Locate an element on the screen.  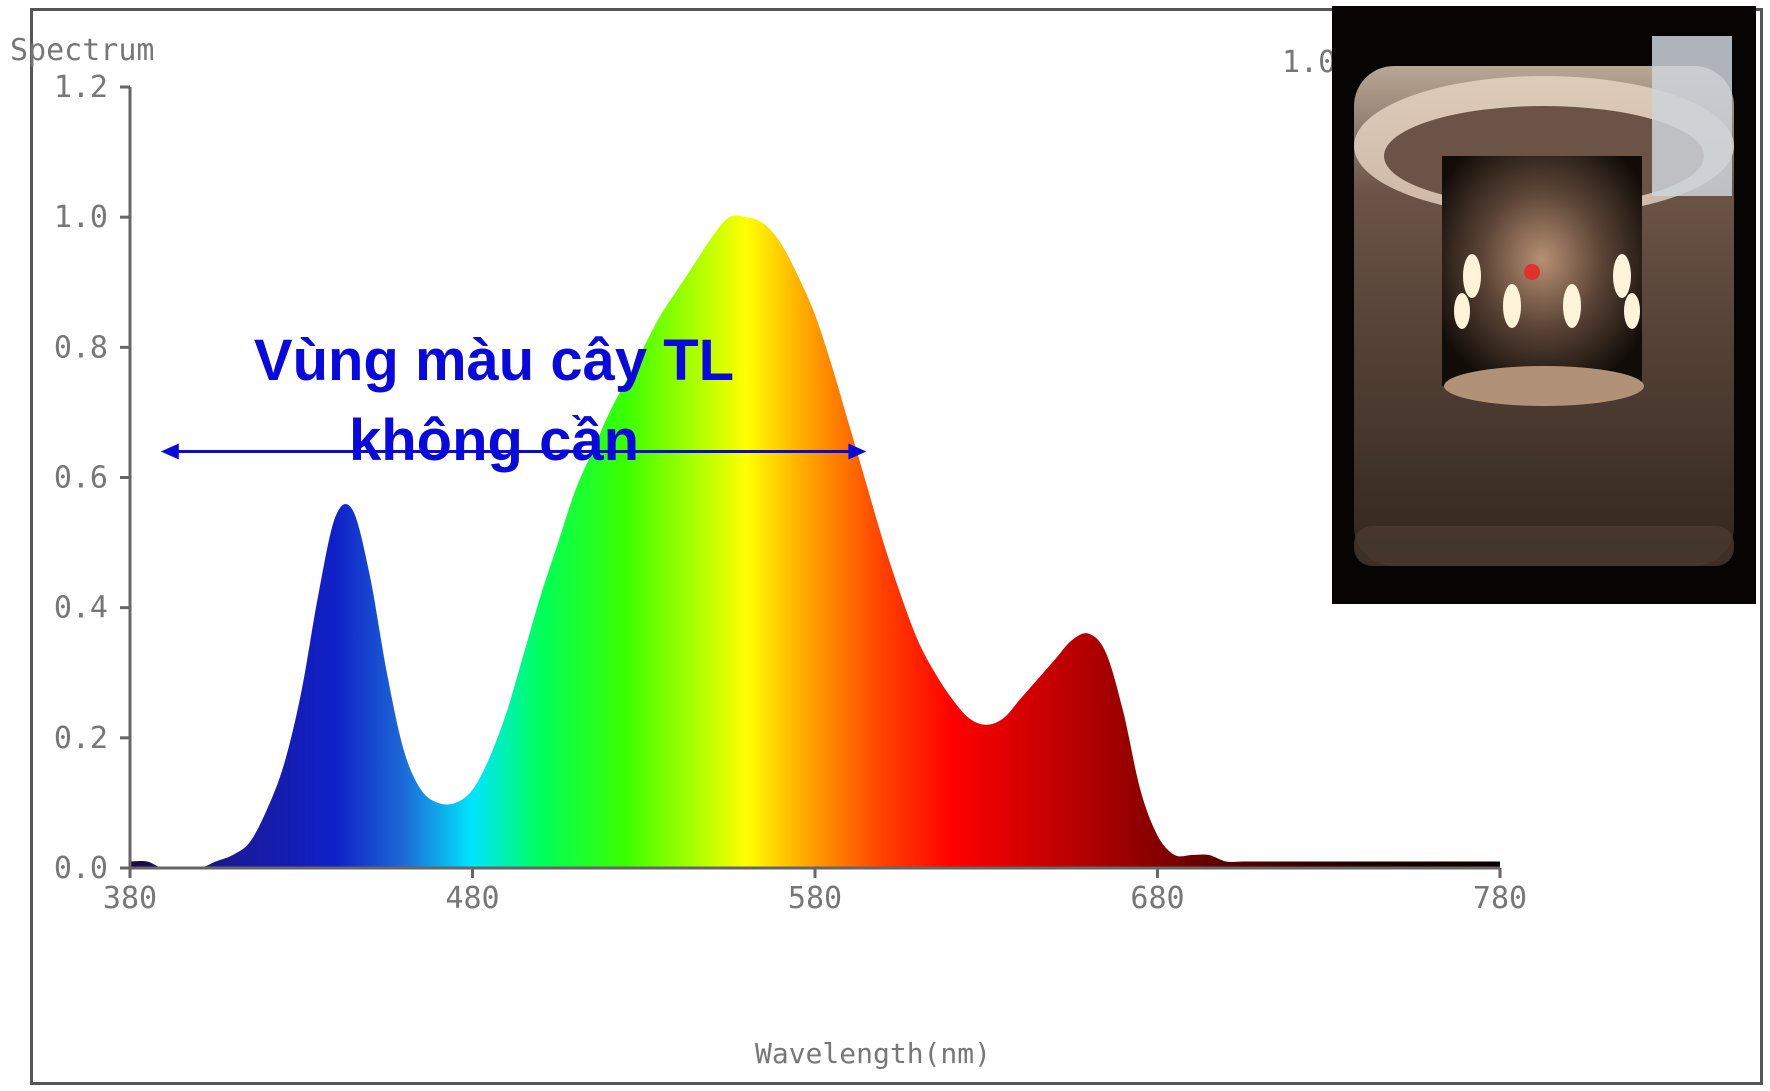
led-bulb-photo is located at coordinates (1544, 305).